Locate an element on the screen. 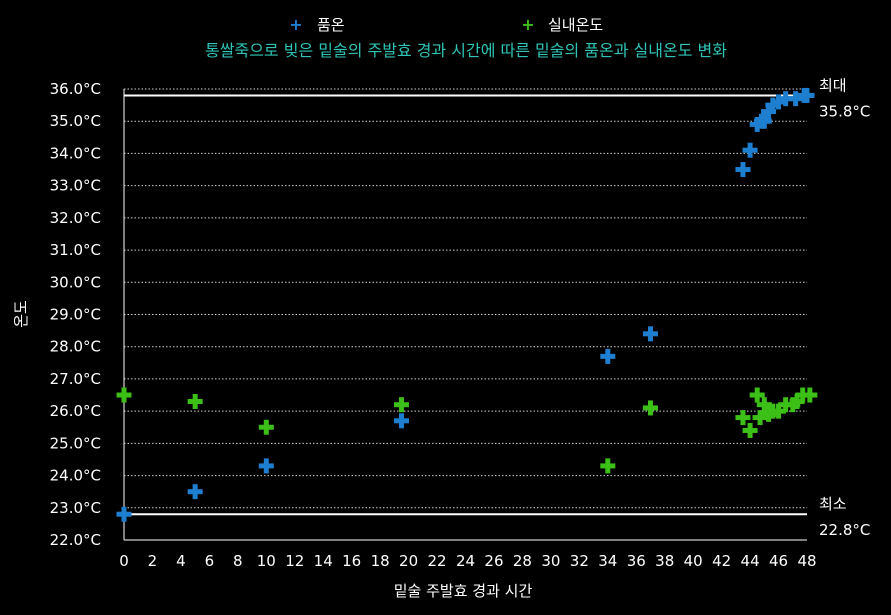  x-tick-label: 0 is located at coordinates (124, 561).